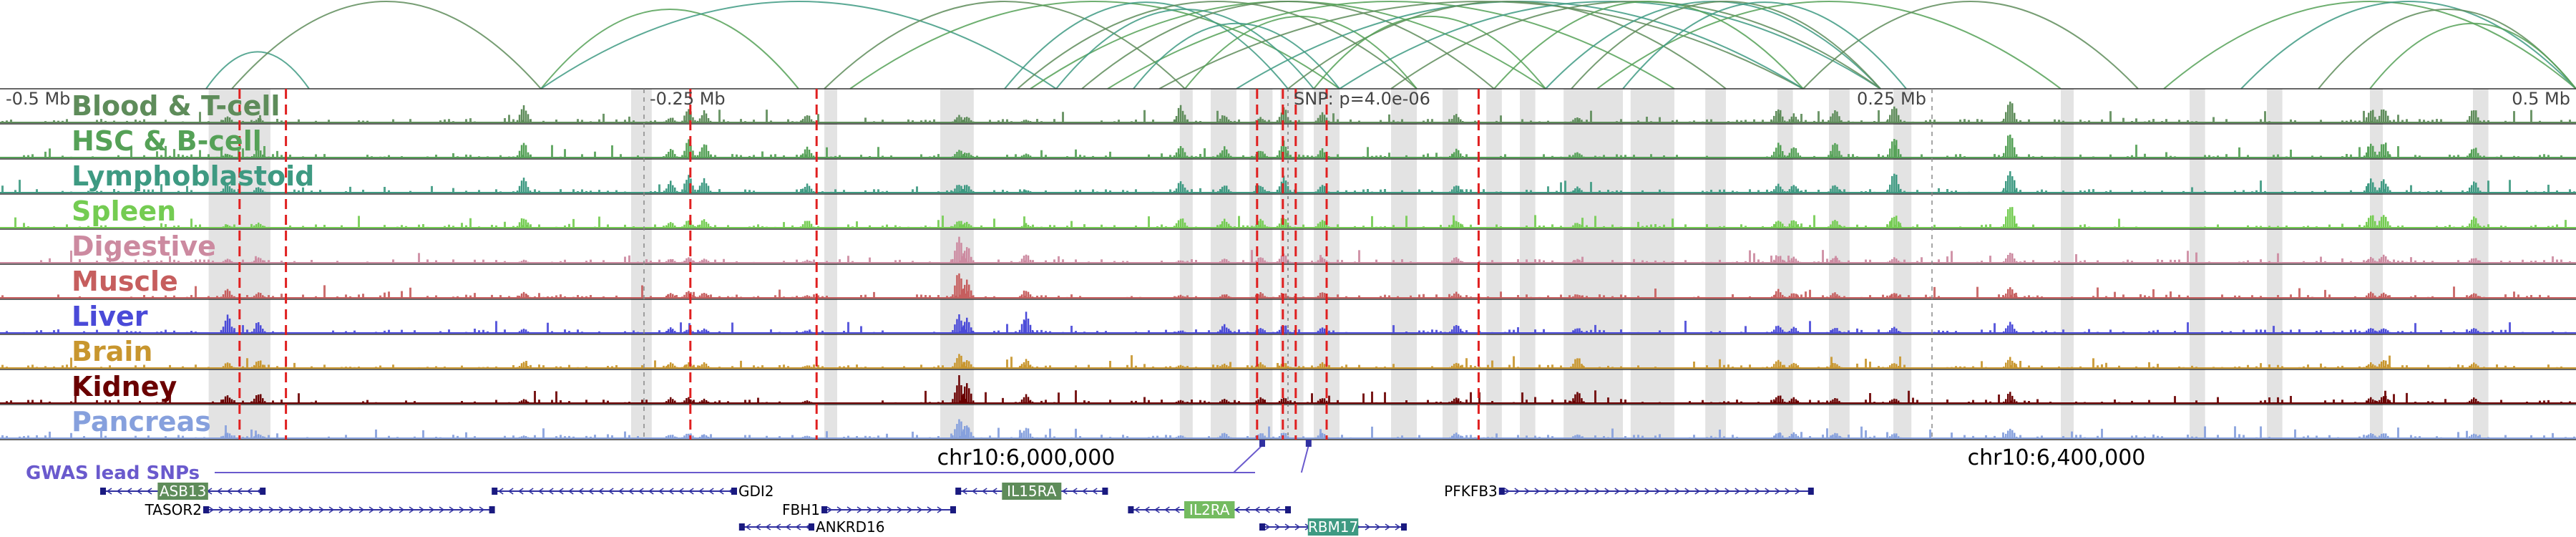 The image size is (2576, 537). I want to click on gene-label: IL2RA, so click(1209, 509).